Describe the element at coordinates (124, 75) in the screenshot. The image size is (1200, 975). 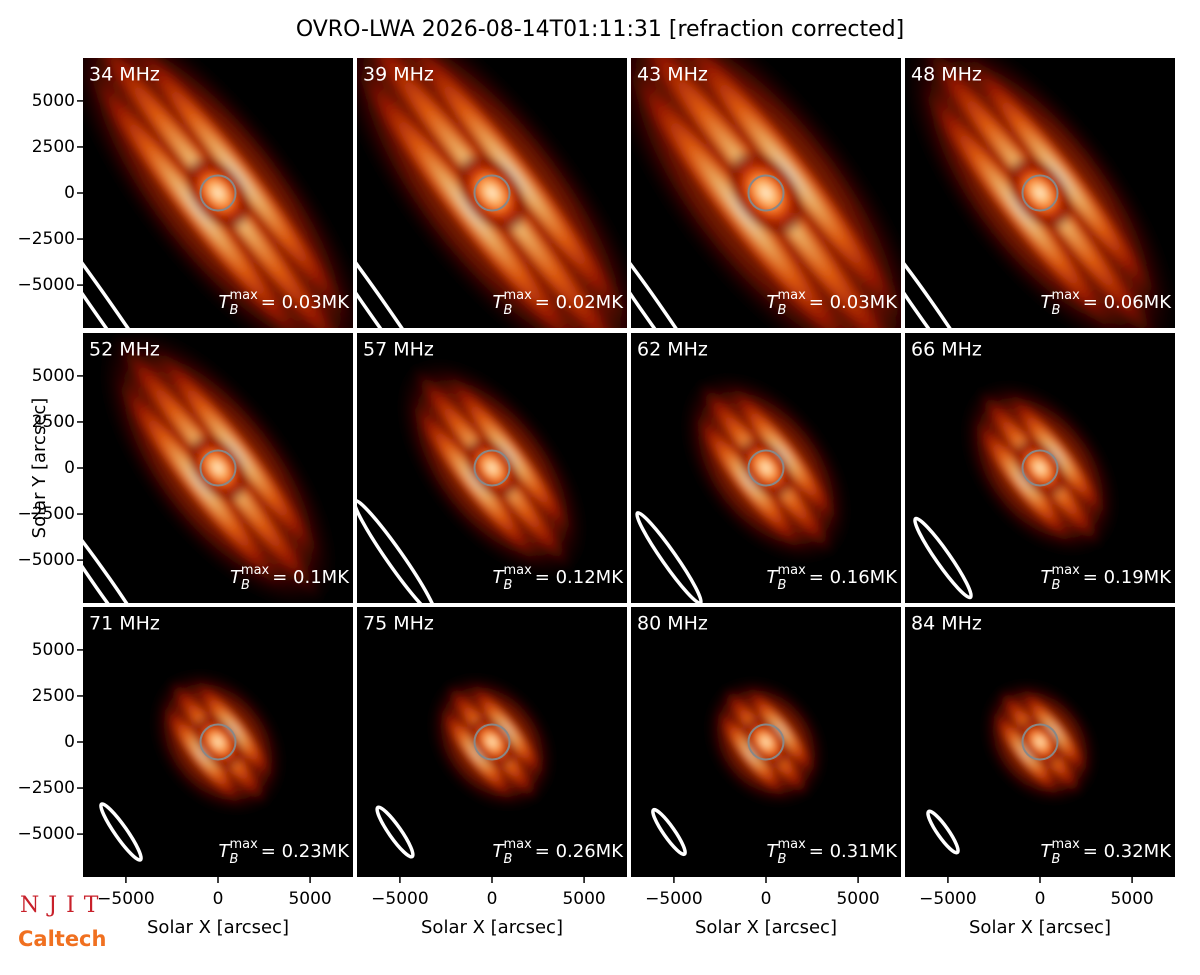
I see `frequency-label: 34 MHz` at that location.